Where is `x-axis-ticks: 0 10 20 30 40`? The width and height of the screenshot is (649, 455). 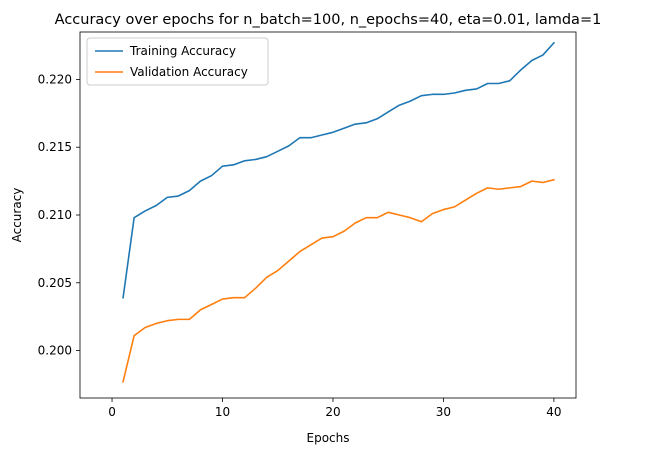 x-axis-ticks: 0 10 20 30 40 is located at coordinates (335, 408).